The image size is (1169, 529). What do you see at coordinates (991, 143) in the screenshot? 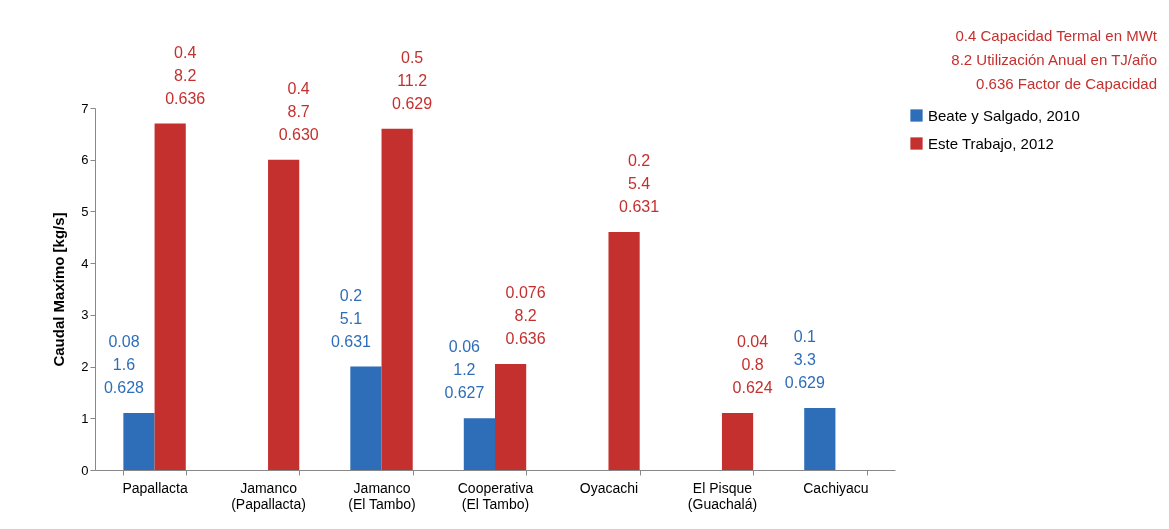
I see `legend-label: Este Trabajo, 2012` at bounding box center [991, 143].